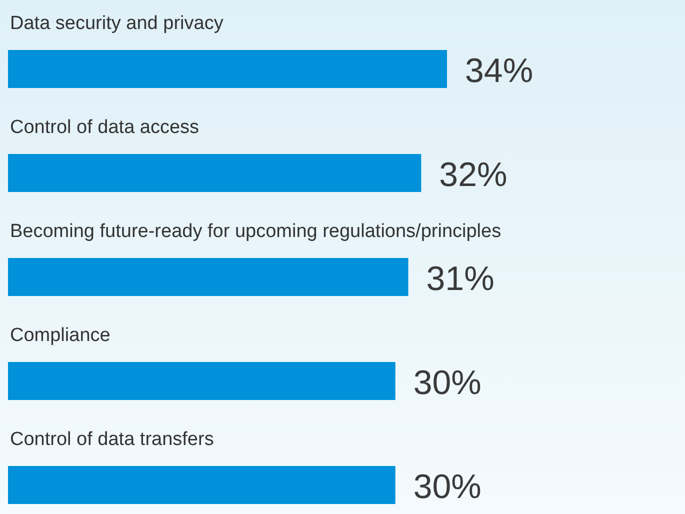 The width and height of the screenshot is (685, 514). I want to click on y-tick-label: Control of data transfers, so click(112, 439).